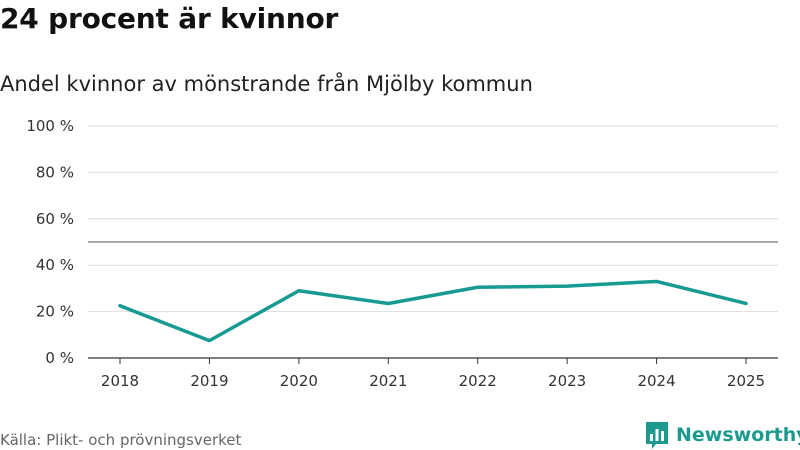 The height and width of the screenshot is (450, 800). Describe the element at coordinates (169, 18) in the screenshot. I see `headline: 24 procent är kvinnor` at that location.